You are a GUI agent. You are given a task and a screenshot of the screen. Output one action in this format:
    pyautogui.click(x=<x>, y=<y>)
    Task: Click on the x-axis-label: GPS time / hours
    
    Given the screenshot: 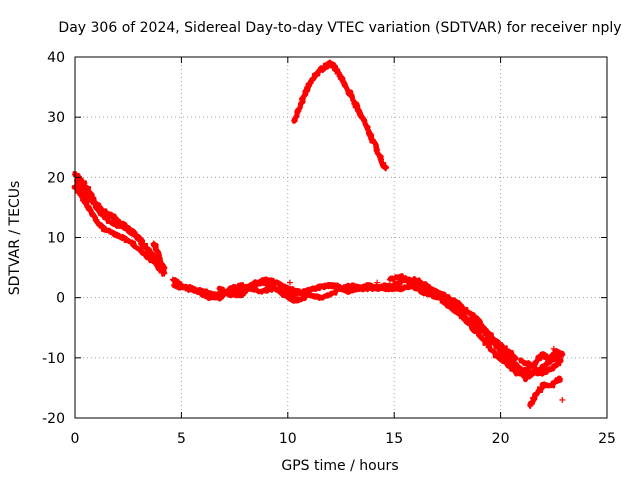 What is the action you would take?
    pyautogui.click(x=339, y=466)
    